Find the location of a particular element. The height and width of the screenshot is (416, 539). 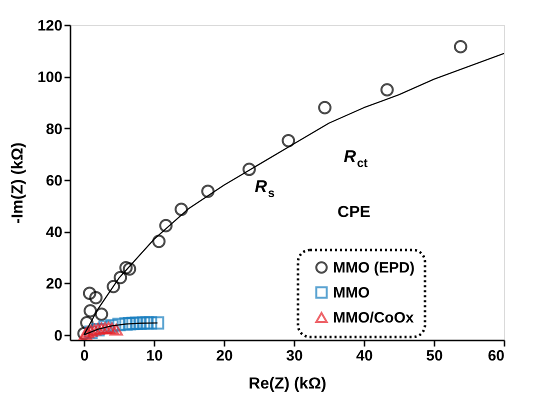

y-tick-label: 40 is located at coordinates (54, 233).